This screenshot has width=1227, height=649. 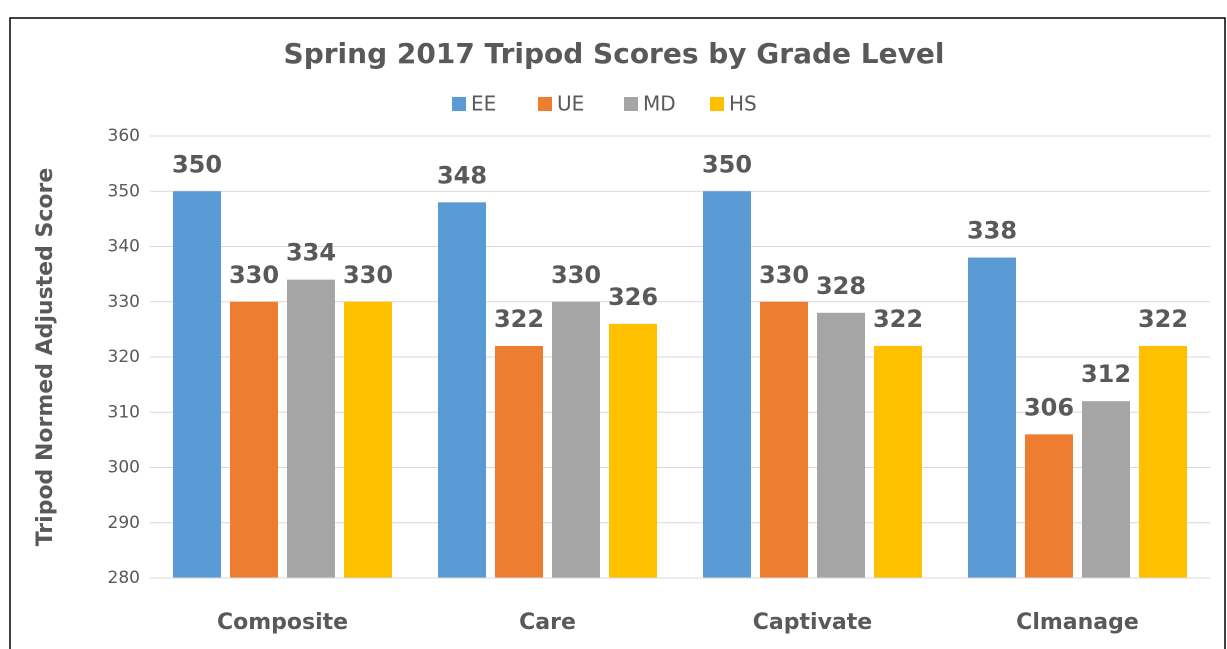 I want to click on x-tick-label: Captivate, so click(x=812, y=622).